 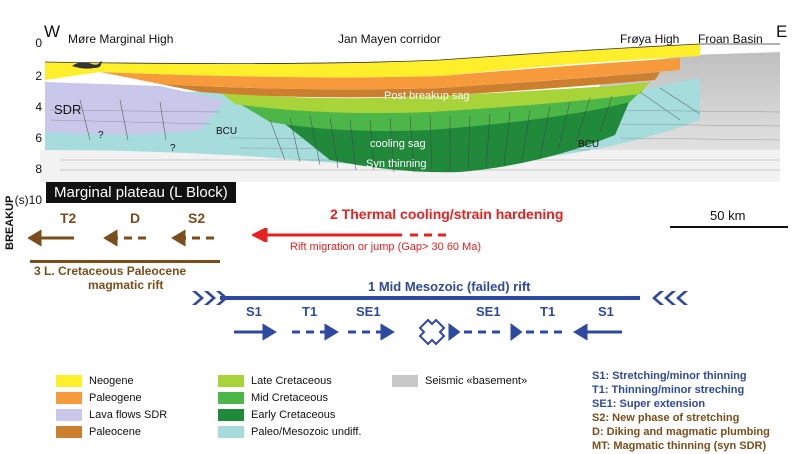 What do you see at coordinates (28, 200) in the screenshot?
I see `depth-tick: (s)10` at bounding box center [28, 200].